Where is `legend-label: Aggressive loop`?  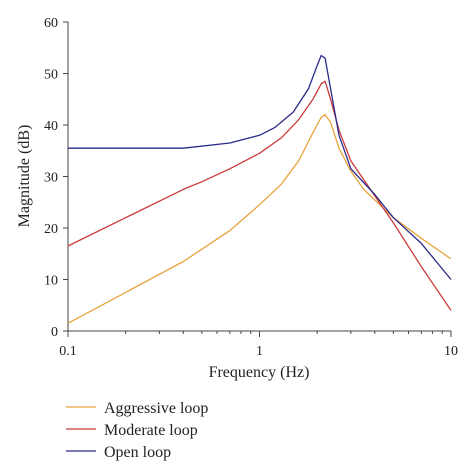 legend-label: Aggressive loop is located at coordinates (156, 408).